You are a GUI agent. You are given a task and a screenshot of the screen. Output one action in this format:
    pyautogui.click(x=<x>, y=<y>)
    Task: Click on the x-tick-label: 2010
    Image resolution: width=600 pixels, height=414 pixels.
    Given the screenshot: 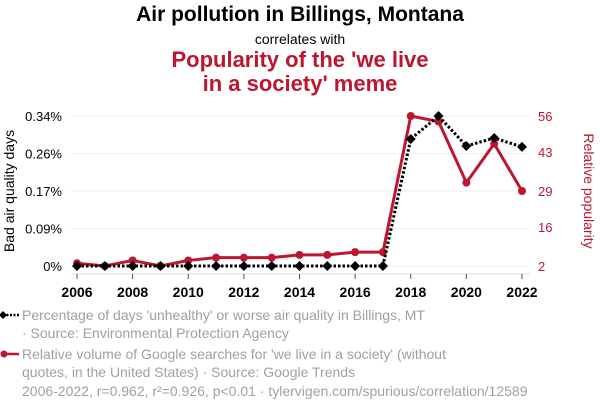 What is the action you would take?
    pyautogui.click(x=188, y=292)
    